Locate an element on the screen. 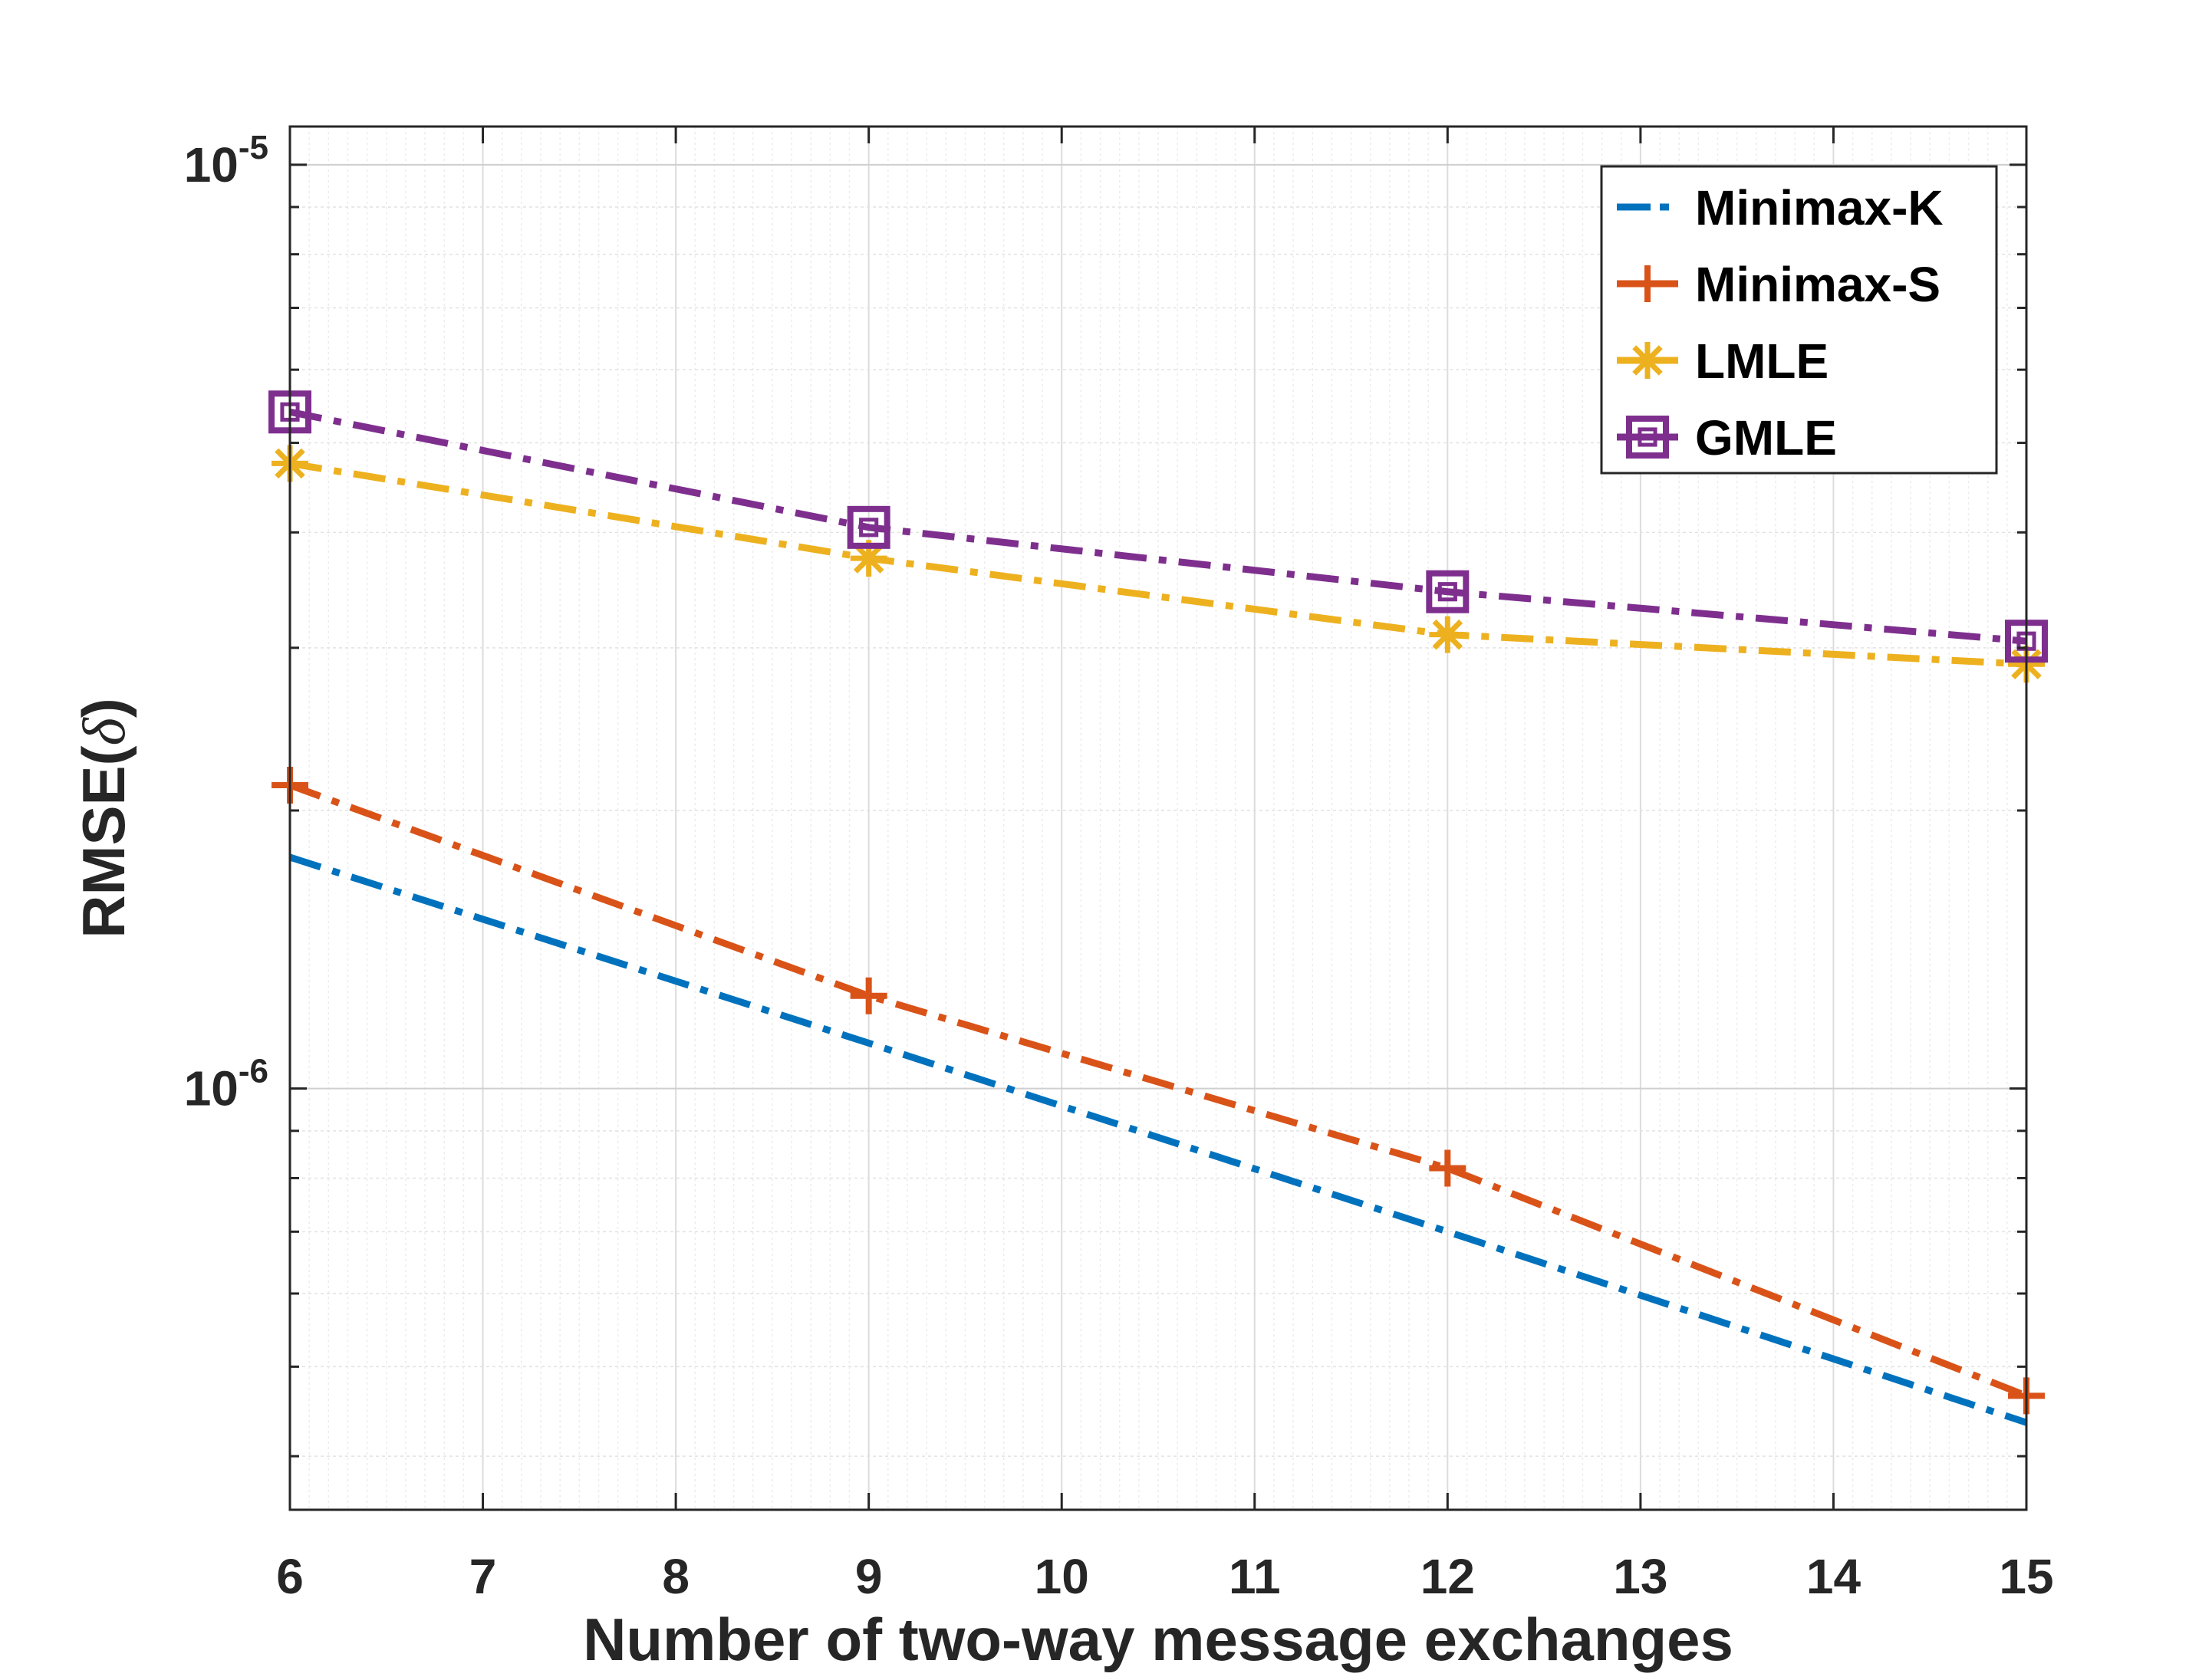 The width and height of the screenshot is (2212, 1680). legend-label: GMLE is located at coordinates (1766, 437).